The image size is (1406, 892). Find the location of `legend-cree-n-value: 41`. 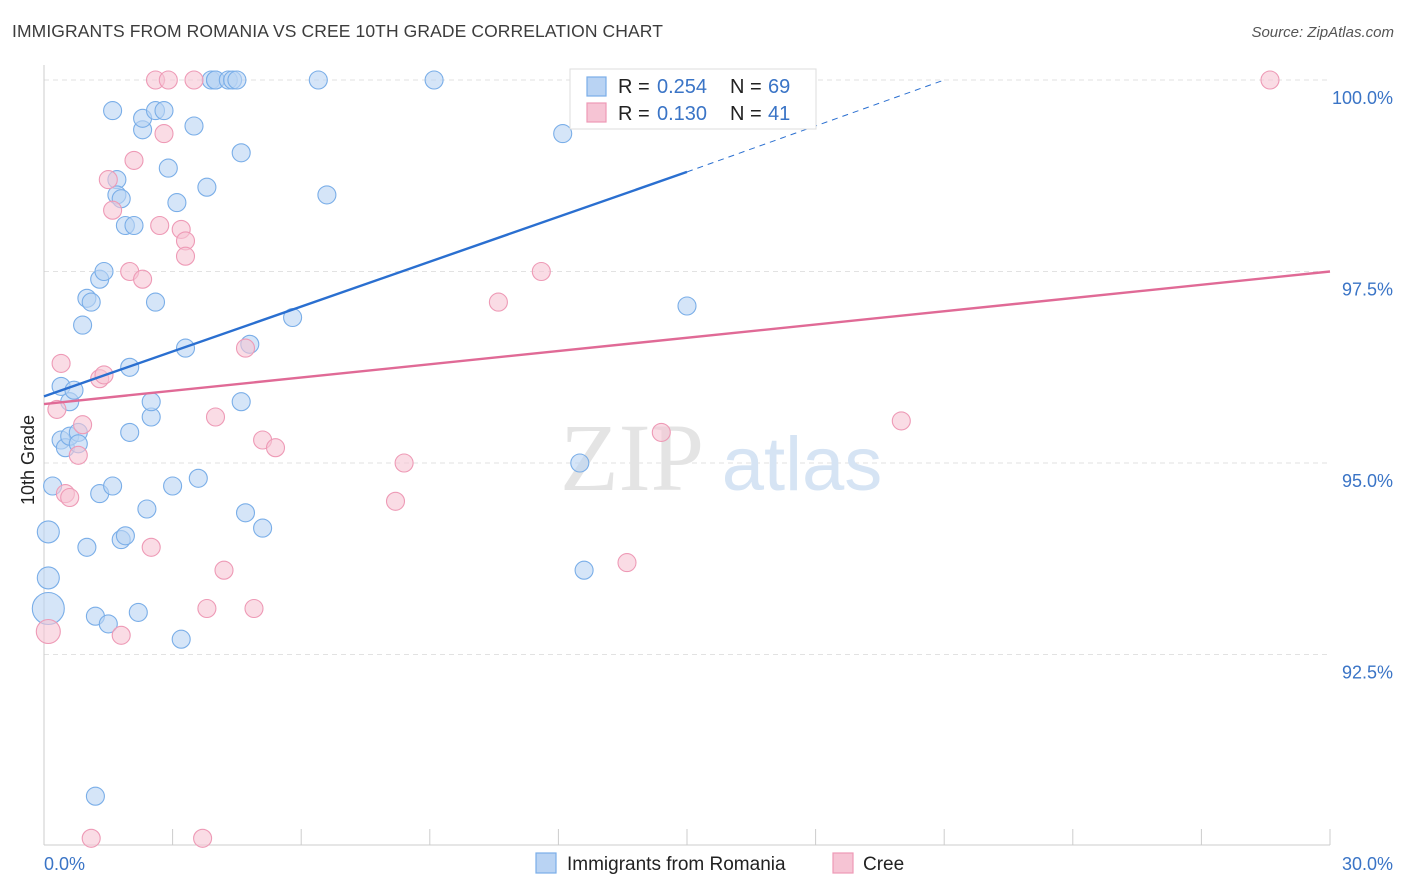

legend-cree-n-value: 41 is located at coordinates (779, 114).